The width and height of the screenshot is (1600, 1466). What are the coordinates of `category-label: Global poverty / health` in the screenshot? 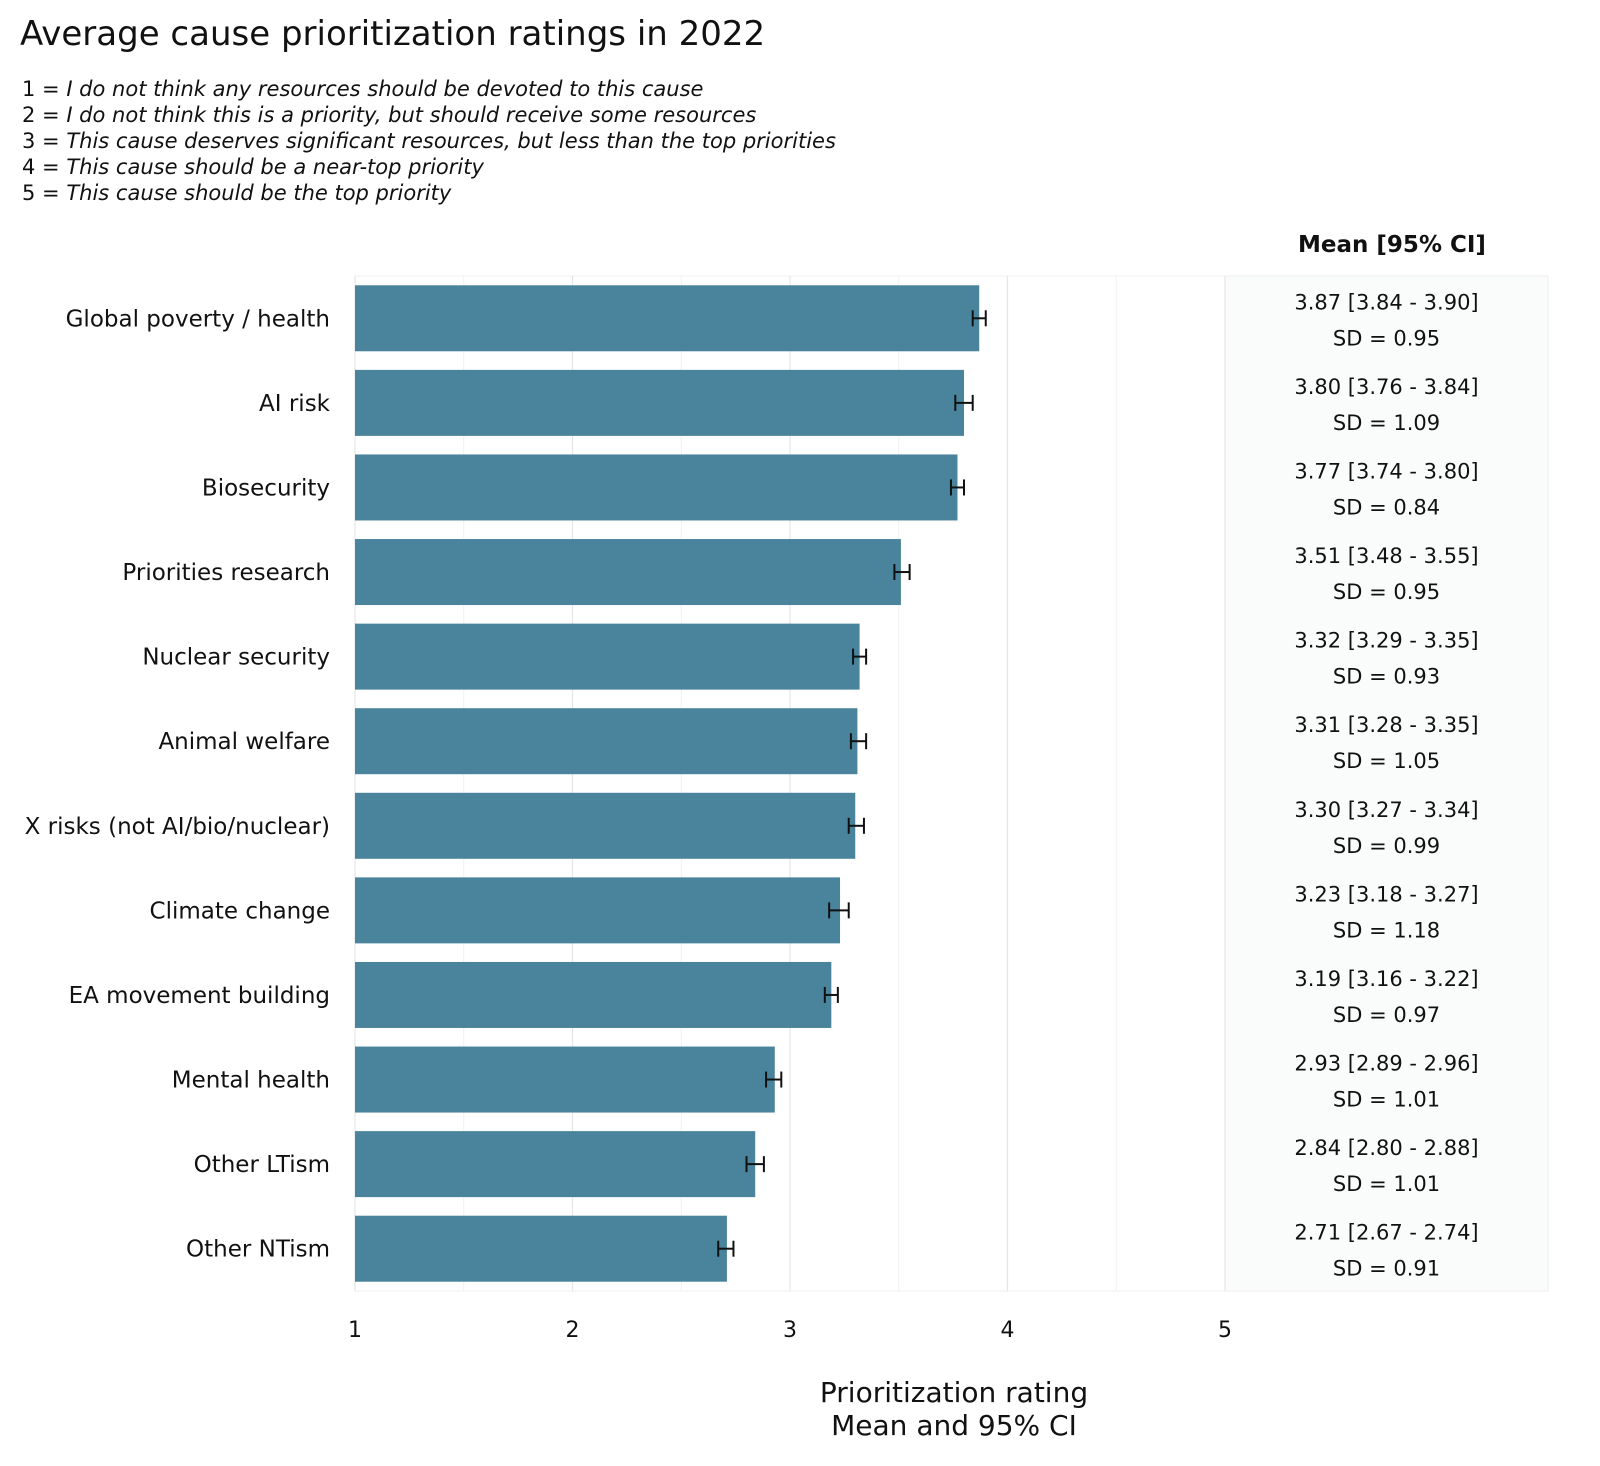 It's located at (198, 319).